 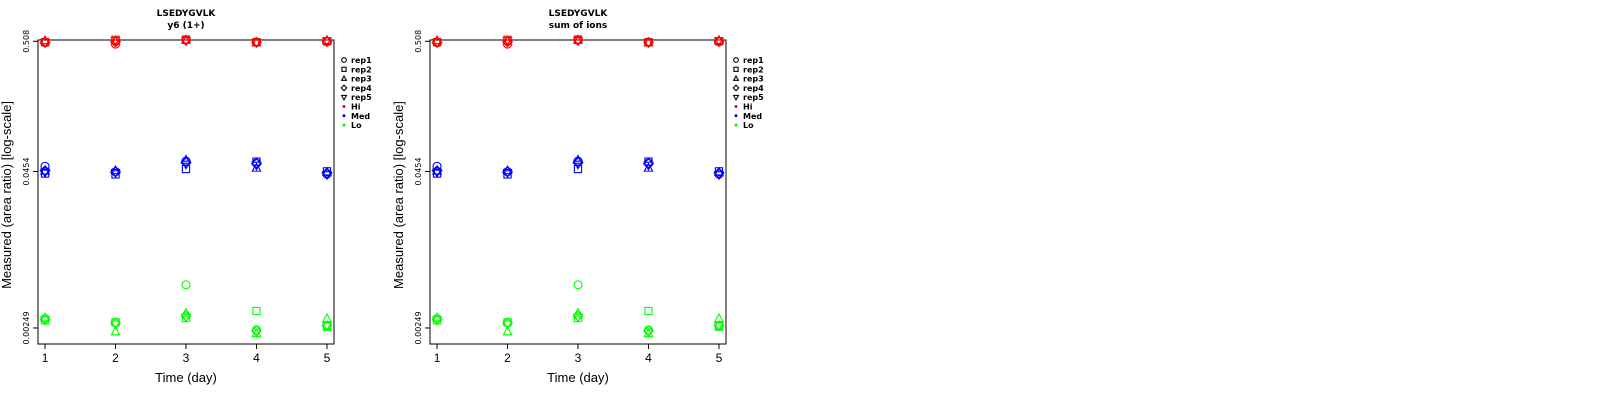 What do you see at coordinates (578, 26) in the screenshot?
I see `chart-subtitle: sum of ions` at bounding box center [578, 26].